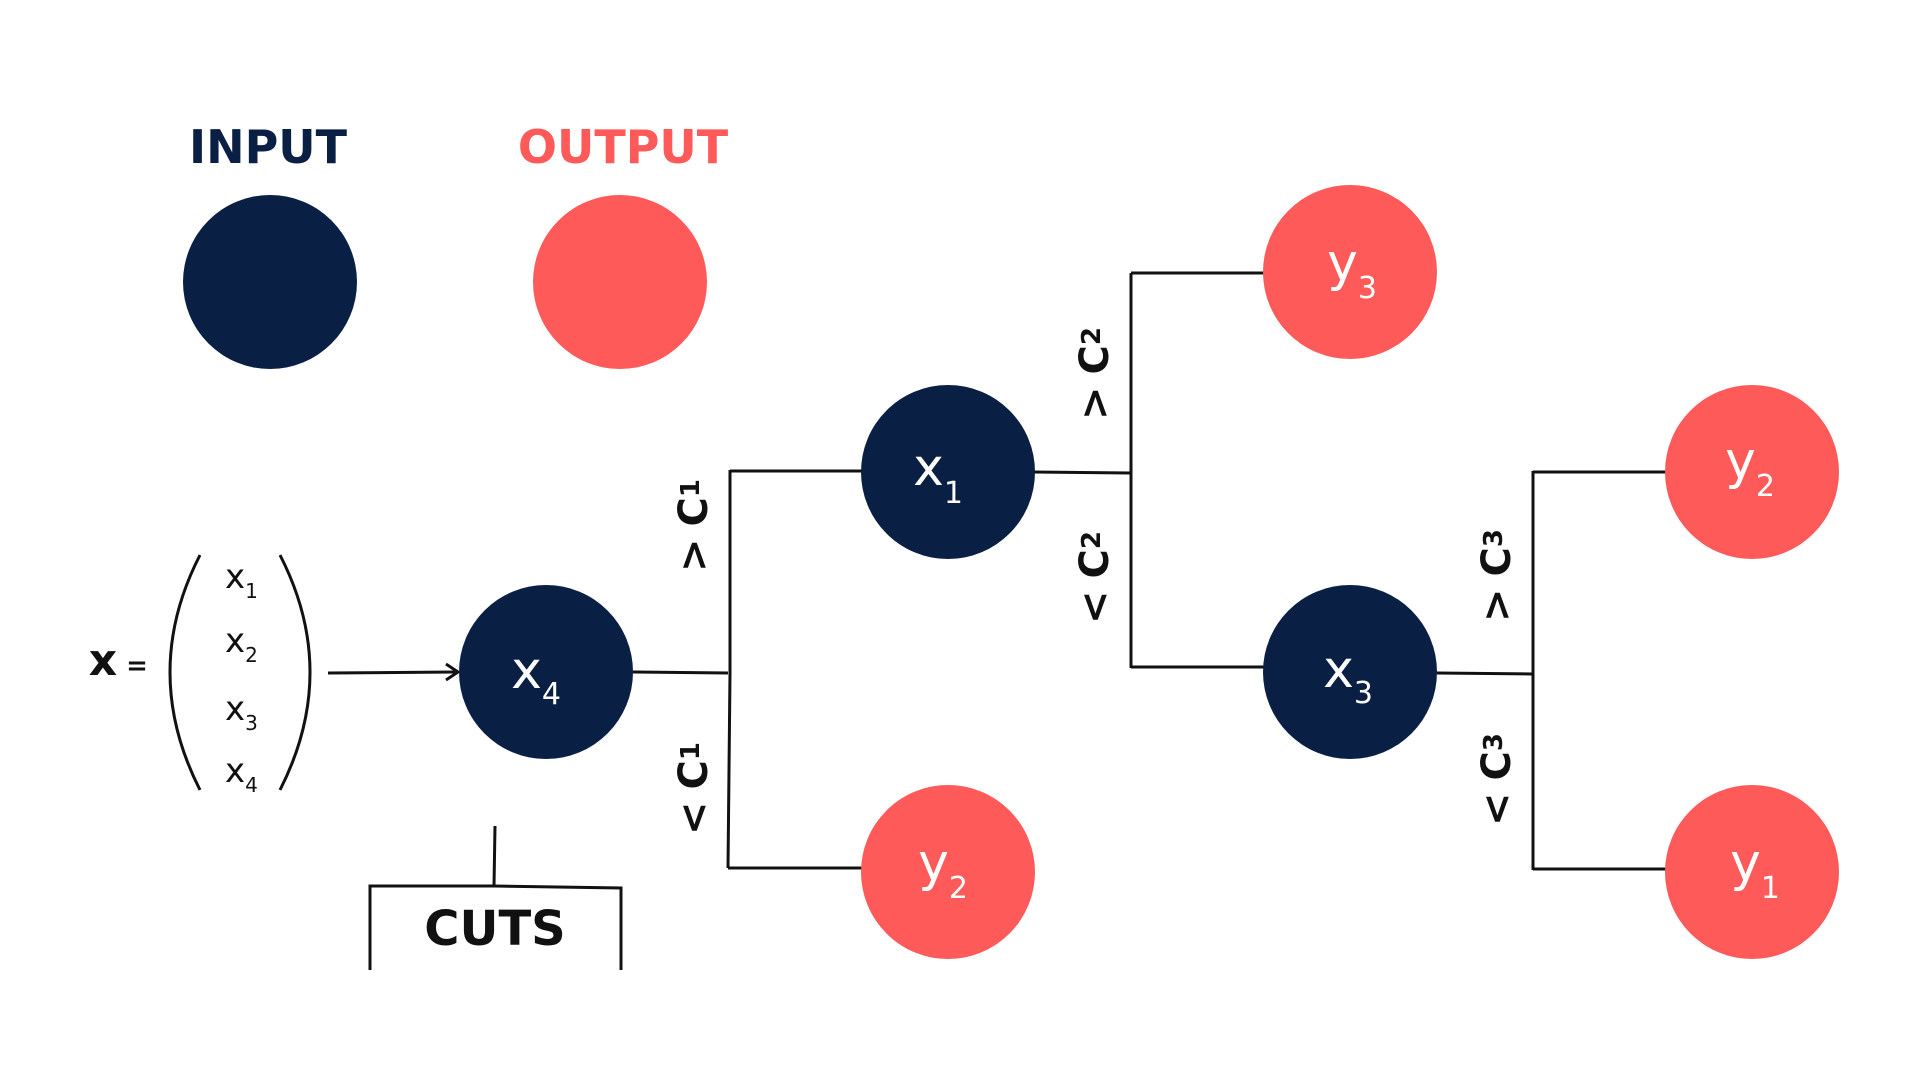 The height and width of the screenshot is (1080, 1920). I want to click on svg-text: x1, so click(938, 474).